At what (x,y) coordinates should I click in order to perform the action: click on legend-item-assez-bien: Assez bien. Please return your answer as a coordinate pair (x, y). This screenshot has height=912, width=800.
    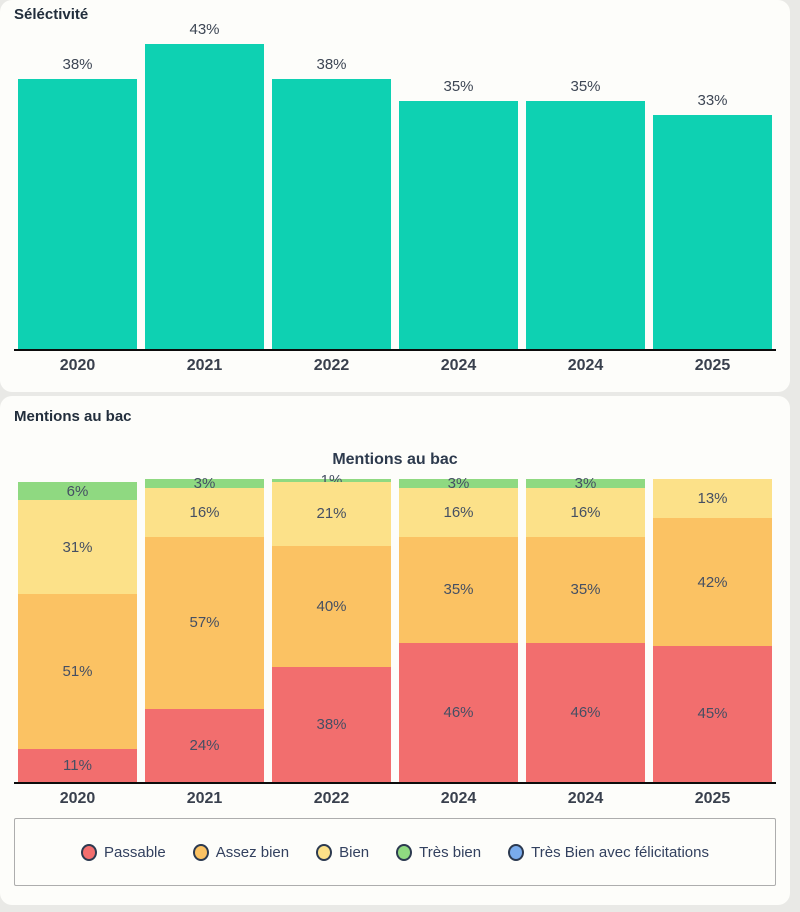
    Looking at the image, I should click on (241, 852).